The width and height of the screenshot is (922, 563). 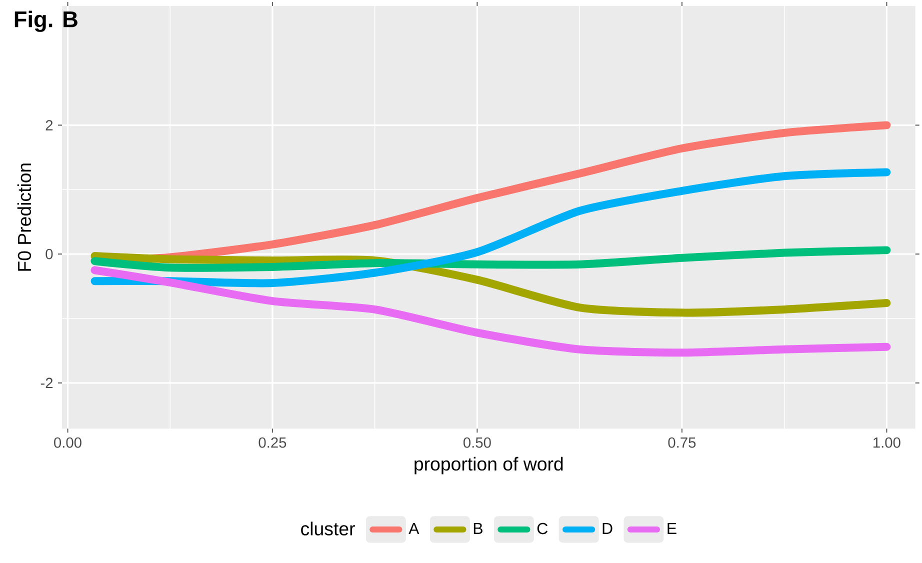 What do you see at coordinates (24, 217) in the screenshot?
I see `y-axis-title: F0 Prediction` at bounding box center [24, 217].